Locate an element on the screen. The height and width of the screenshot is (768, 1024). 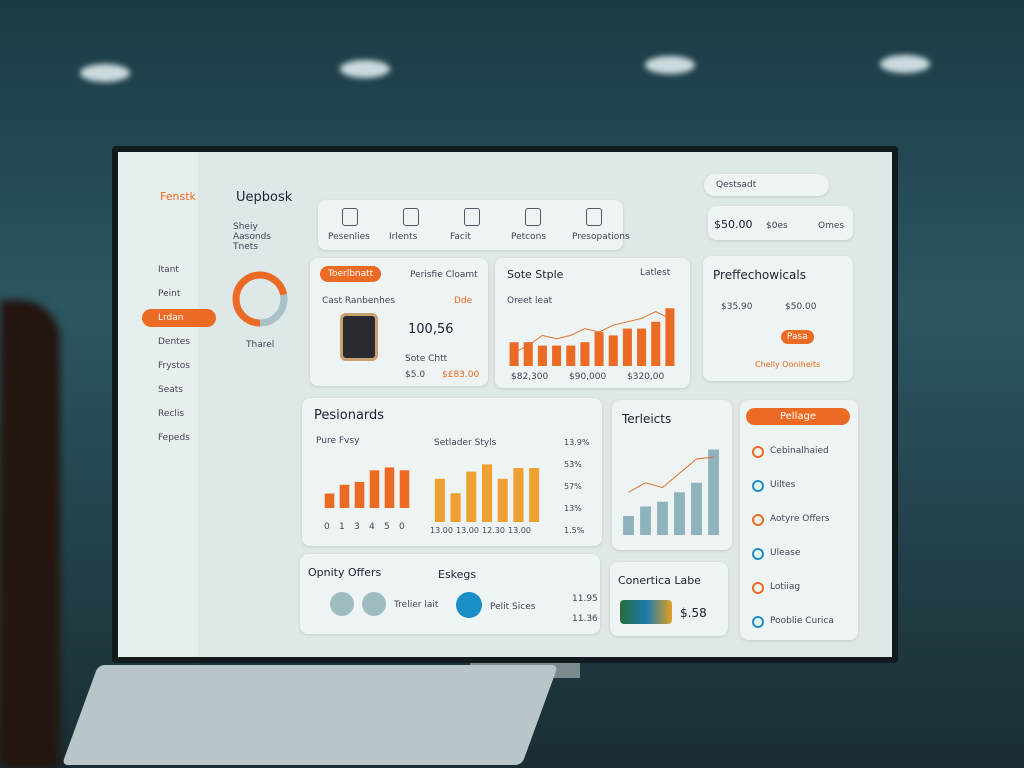
stats: $50.00 $0es Omes is located at coordinates (780, 223).